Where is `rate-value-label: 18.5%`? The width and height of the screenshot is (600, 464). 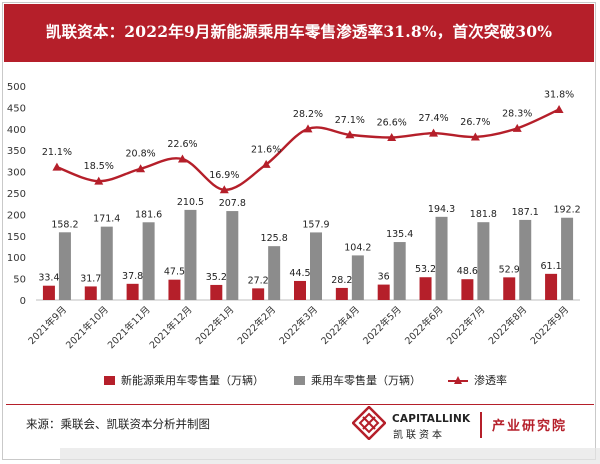 rate-value-label: 18.5% is located at coordinates (99, 166).